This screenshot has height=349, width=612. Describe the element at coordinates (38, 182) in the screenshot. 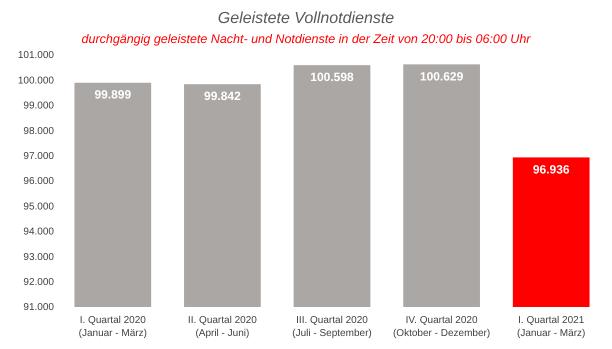

I see `y-tick-label: 96.000` at that location.